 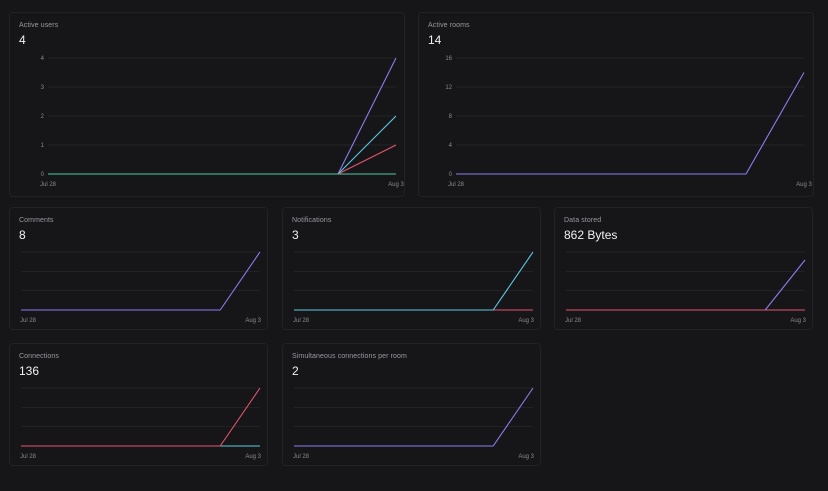 I want to click on card-comments: Comments 8 Jul 28 Aug 3, so click(x=138, y=268).